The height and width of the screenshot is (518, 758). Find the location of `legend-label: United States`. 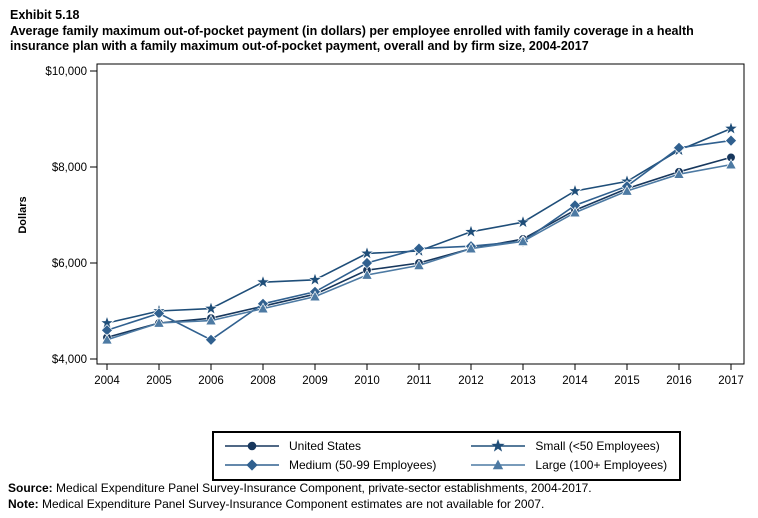

legend-label: United States is located at coordinates (325, 446).